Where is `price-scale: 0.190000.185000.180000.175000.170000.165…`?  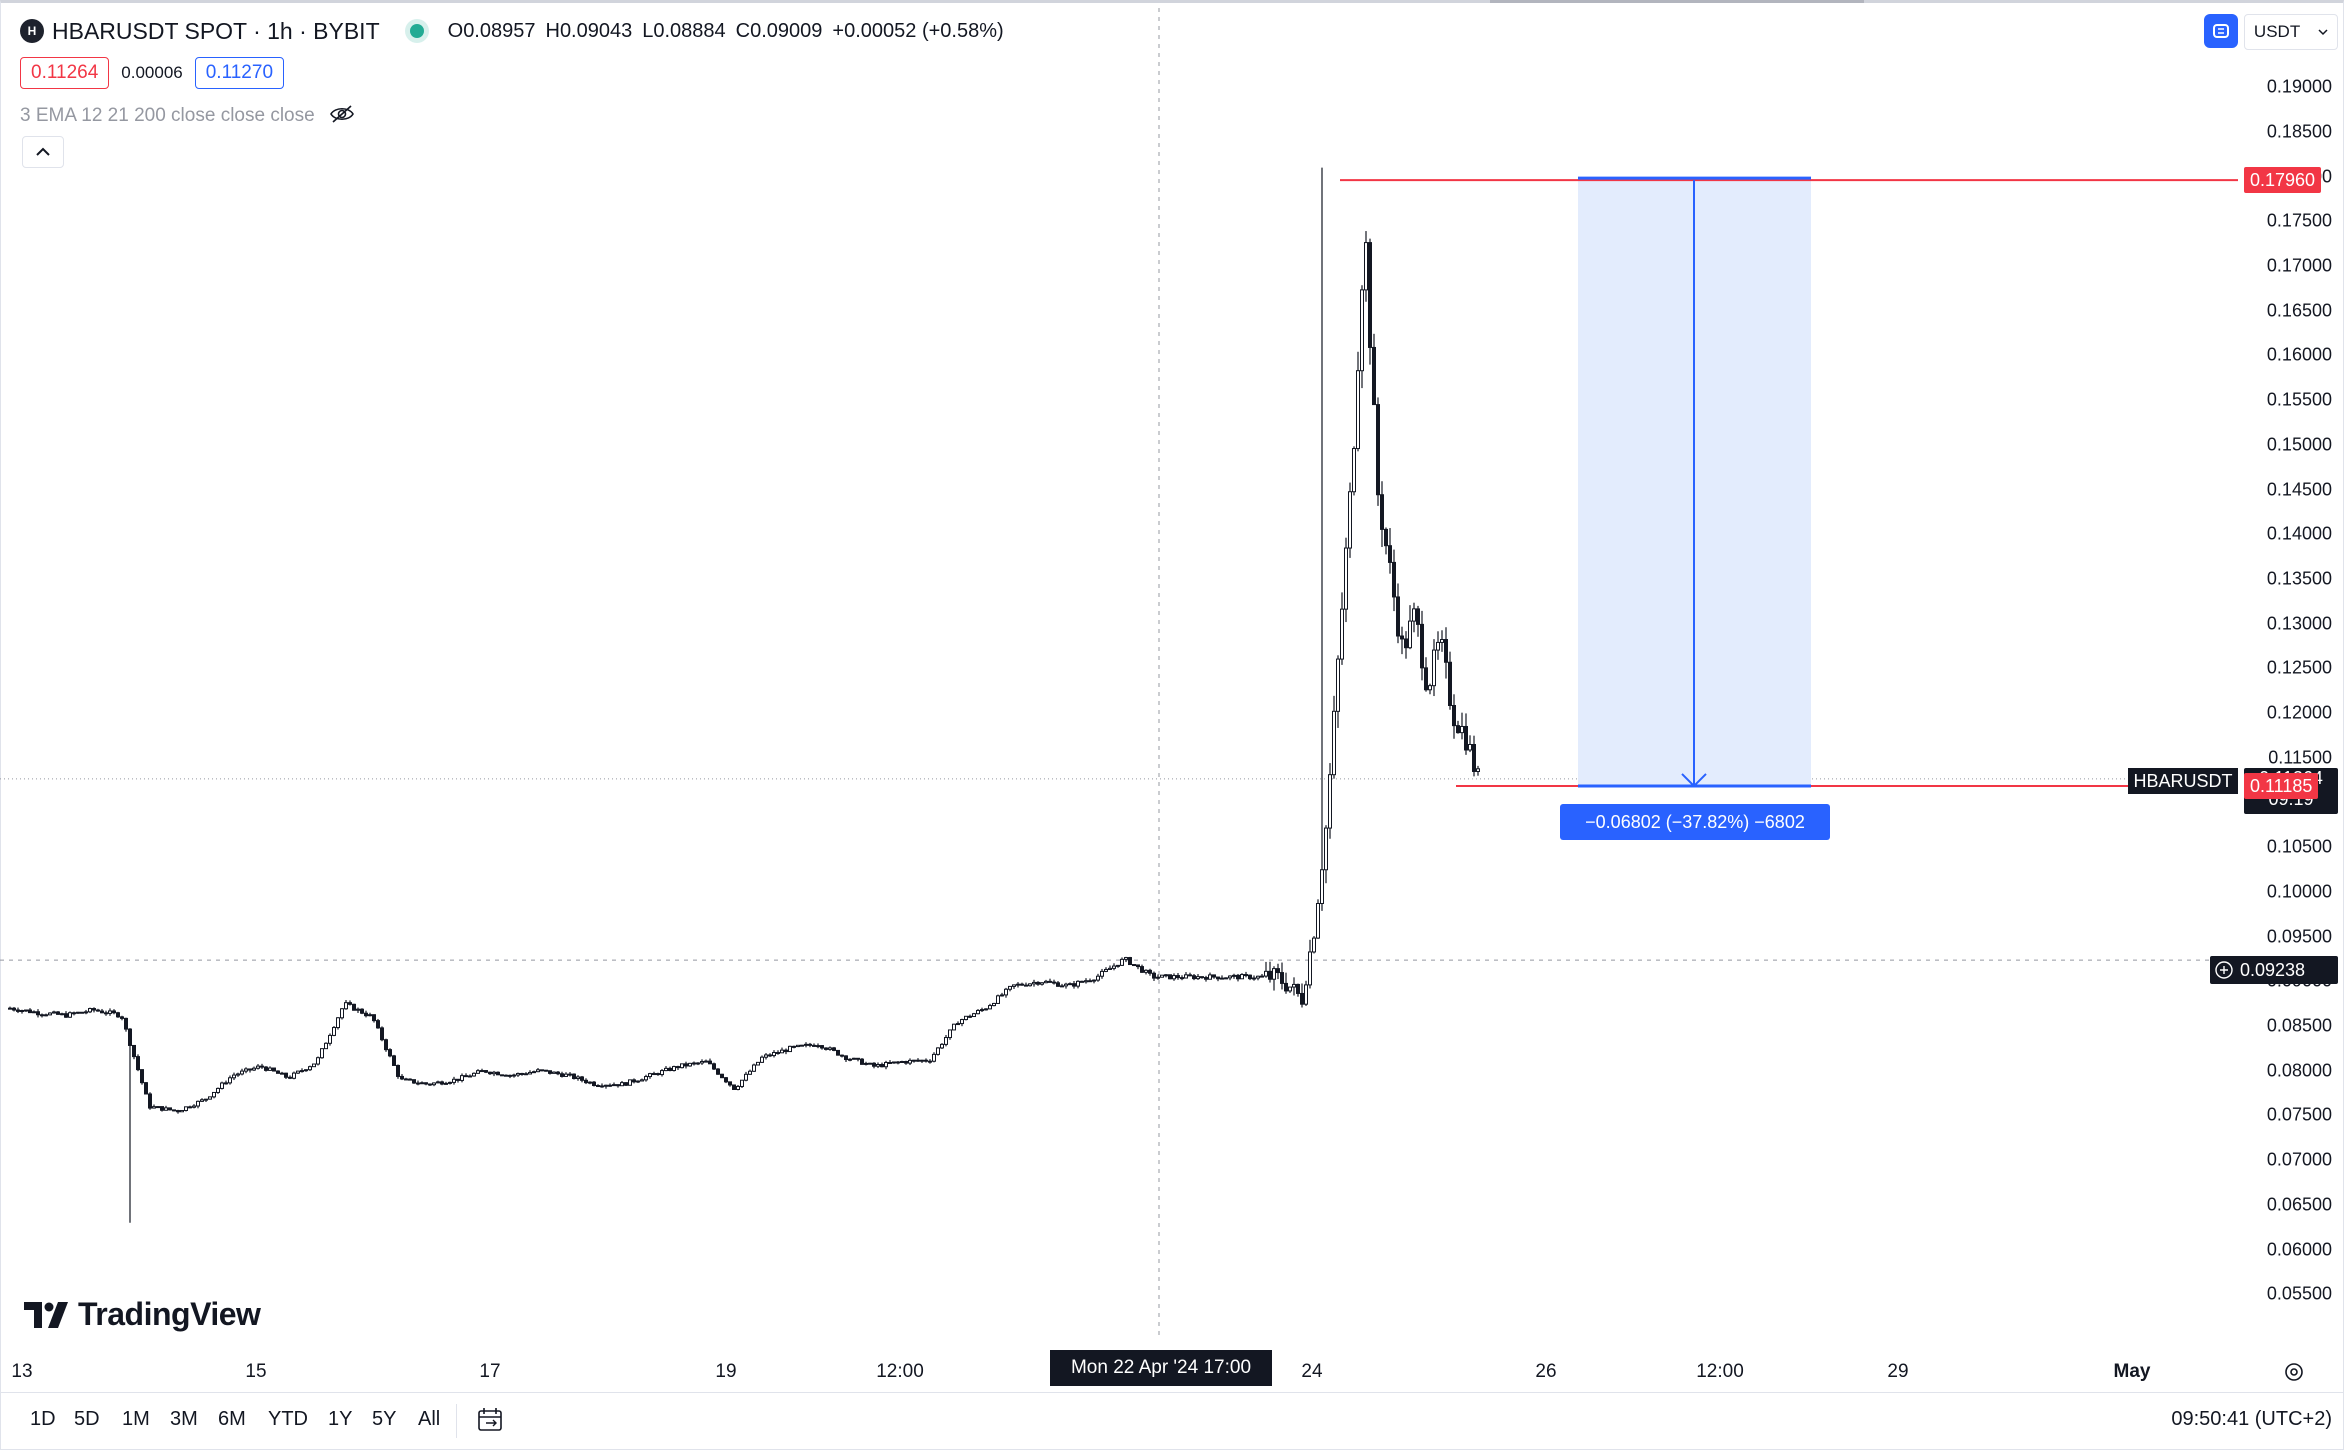
price-scale: 0.190000.185000.180000.175000.170000.165… is located at coordinates (2291, 679).